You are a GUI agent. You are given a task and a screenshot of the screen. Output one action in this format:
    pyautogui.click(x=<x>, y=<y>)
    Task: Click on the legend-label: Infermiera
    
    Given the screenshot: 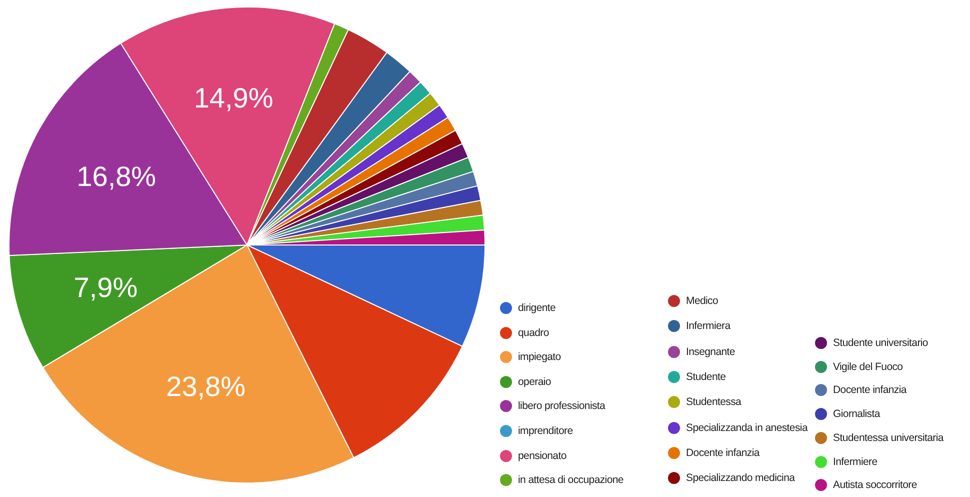 What is the action you would take?
    pyautogui.click(x=708, y=326)
    